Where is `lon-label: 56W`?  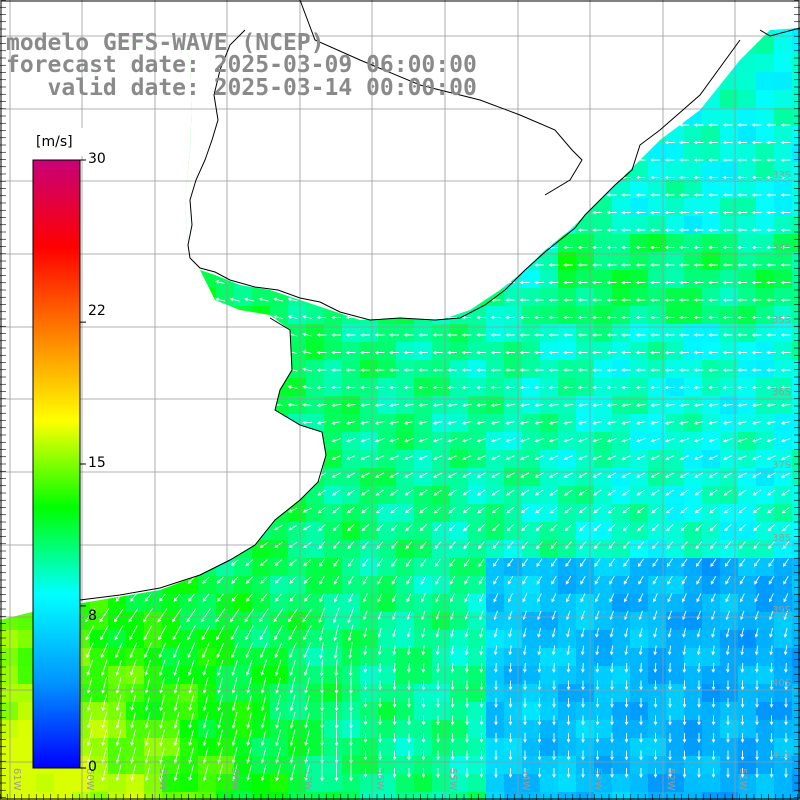
lon-label: 56W is located at coordinates (379, 779).